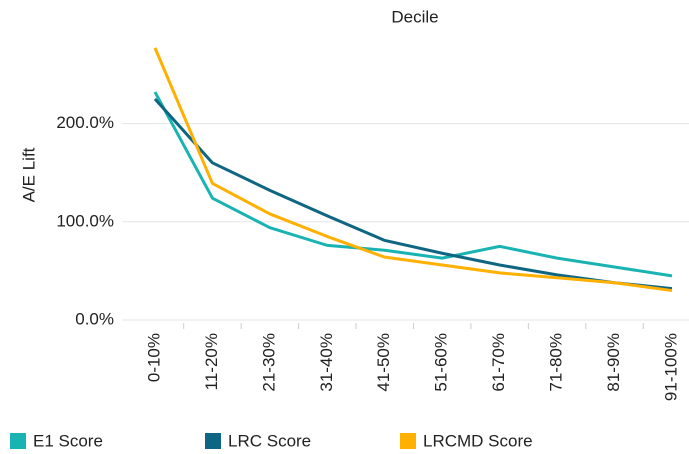  What do you see at coordinates (28, 174) in the screenshot?
I see `y-axis-label: A/E Lift` at bounding box center [28, 174].